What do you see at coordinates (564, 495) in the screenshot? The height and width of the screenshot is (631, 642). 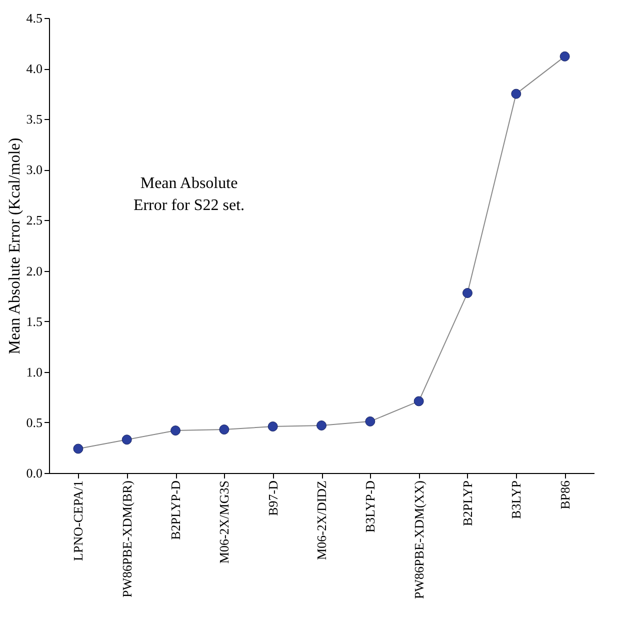 I see `x-tick-label: BP86` at bounding box center [564, 495].